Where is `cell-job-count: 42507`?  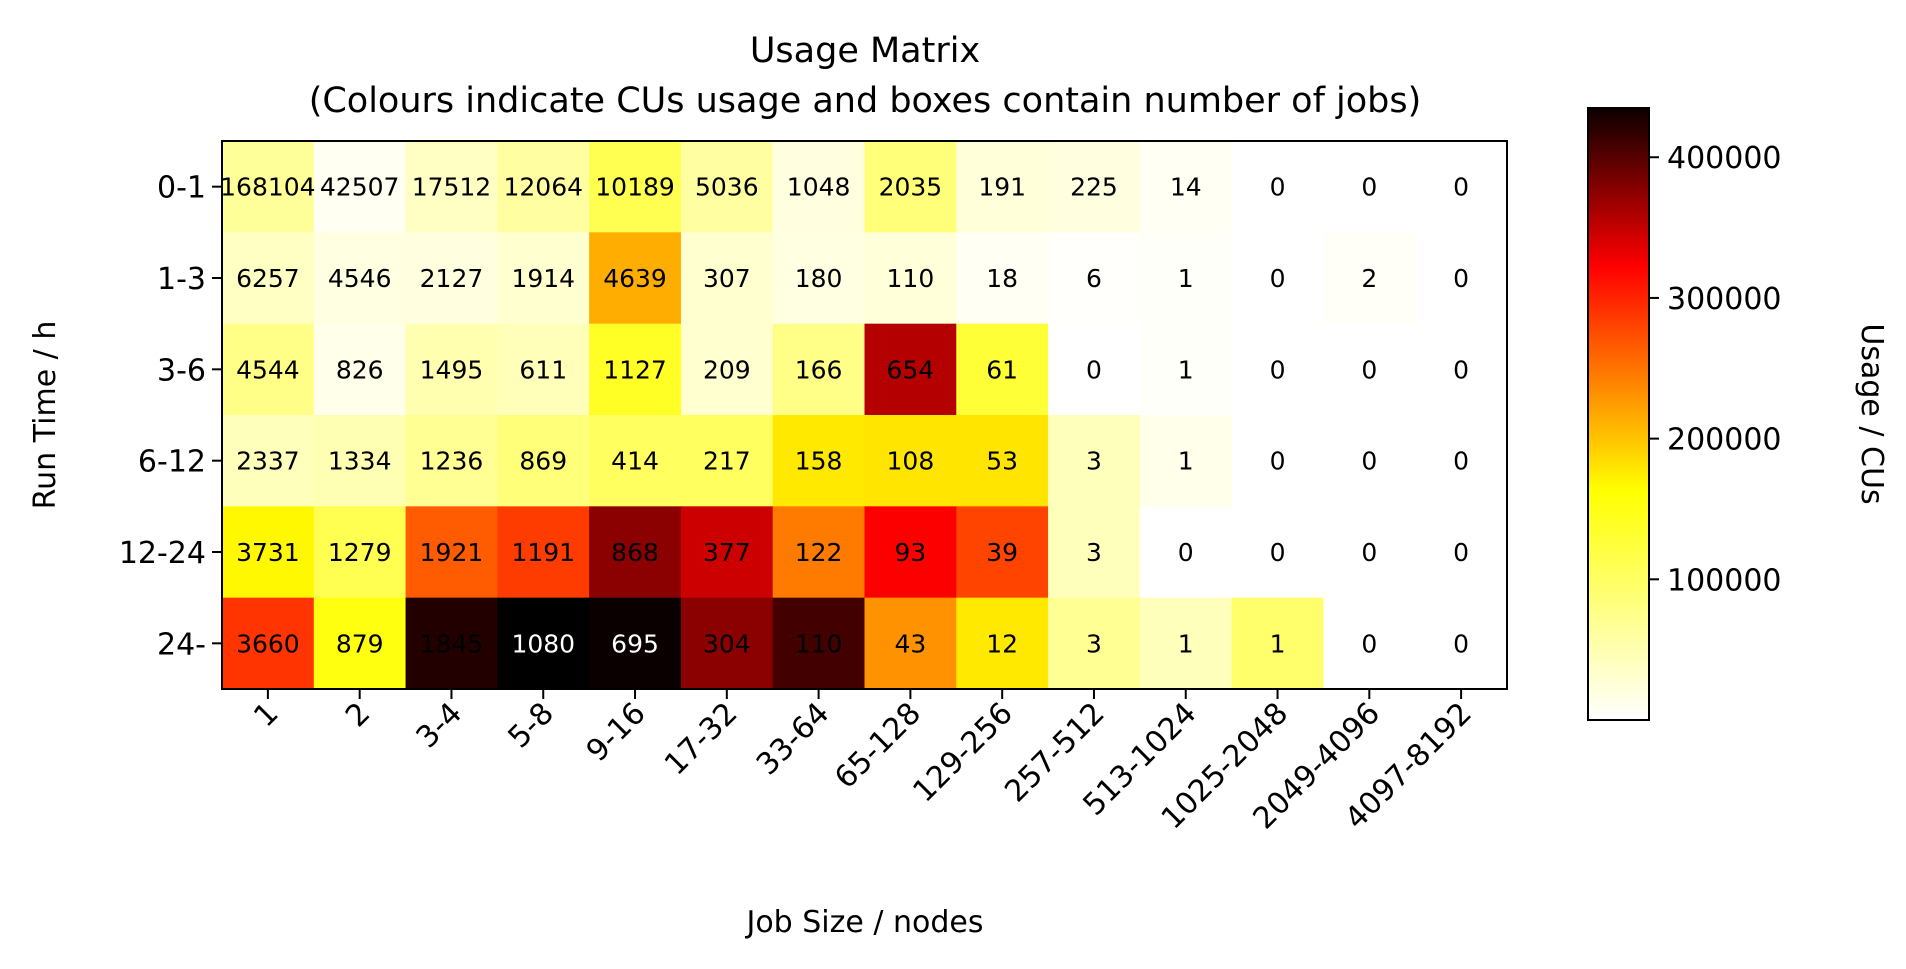 cell-job-count: 42507 is located at coordinates (360, 187).